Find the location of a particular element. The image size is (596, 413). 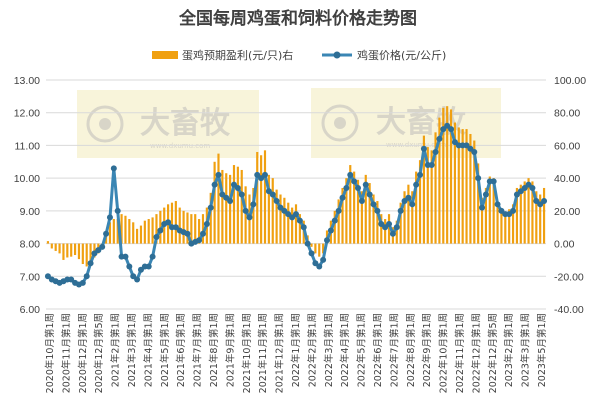

x-tick-label: 2022年3月第1周 is located at coordinates (329, 350).